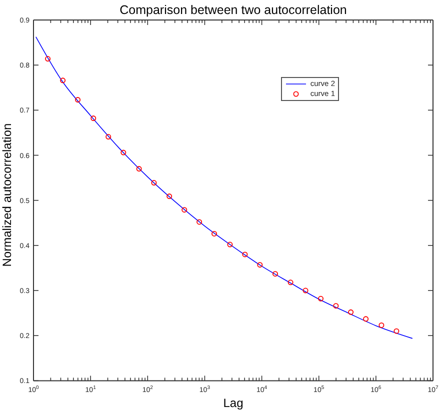 The image size is (441, 416). I want to click on y-axis-title: Normalized autocorrelation, so click(7, 195).